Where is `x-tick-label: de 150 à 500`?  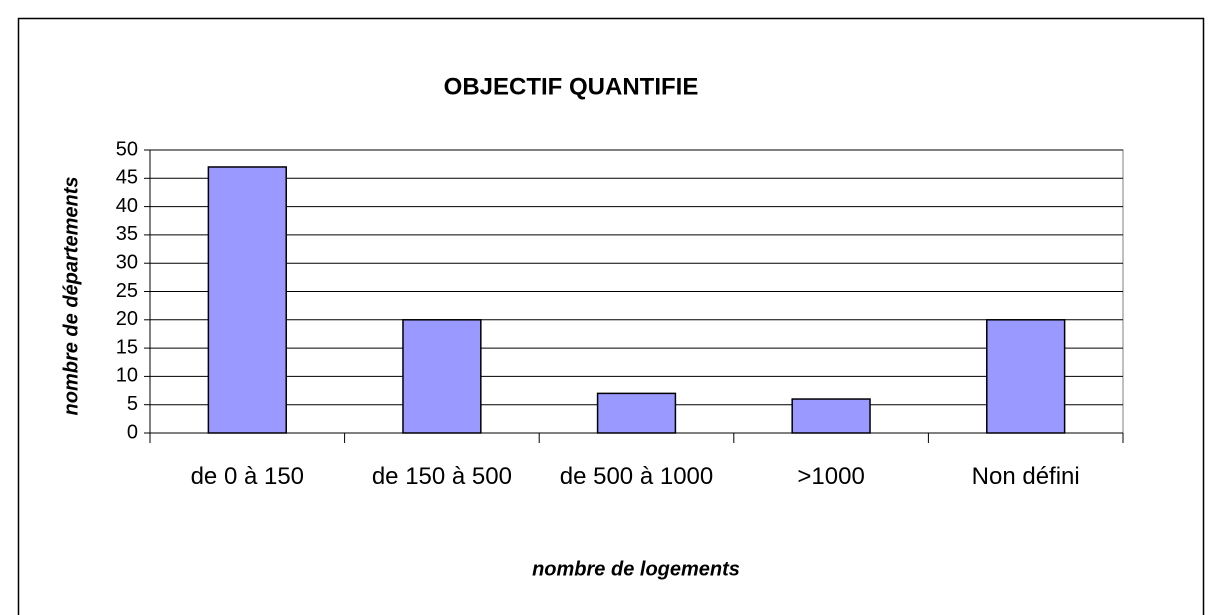
x-tick-label: de 150 à 500 is located at coordinates (442, 476).